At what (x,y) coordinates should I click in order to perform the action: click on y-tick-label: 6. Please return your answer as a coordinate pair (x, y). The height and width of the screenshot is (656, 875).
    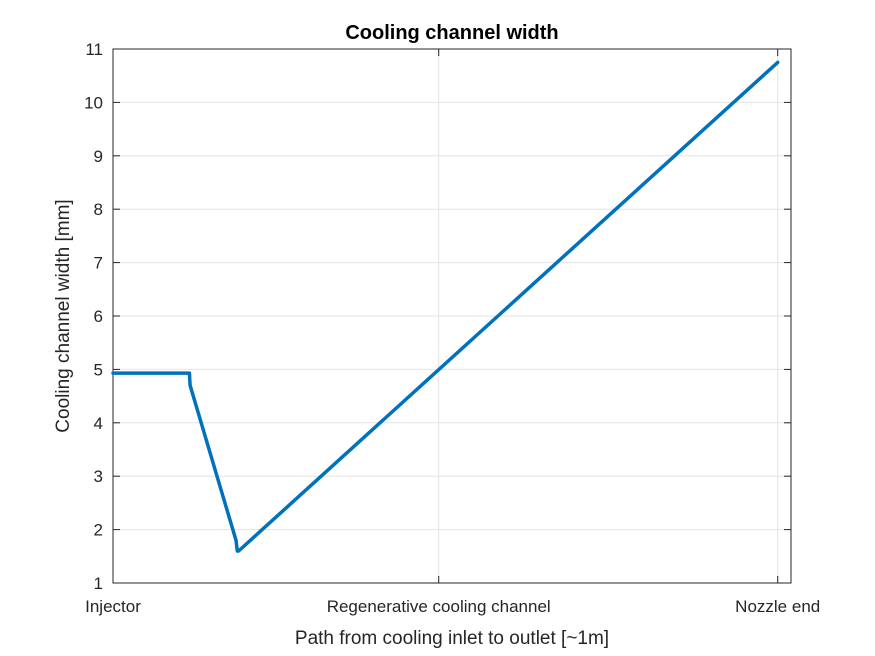
    Looking at the image, I should click on (98, 316).